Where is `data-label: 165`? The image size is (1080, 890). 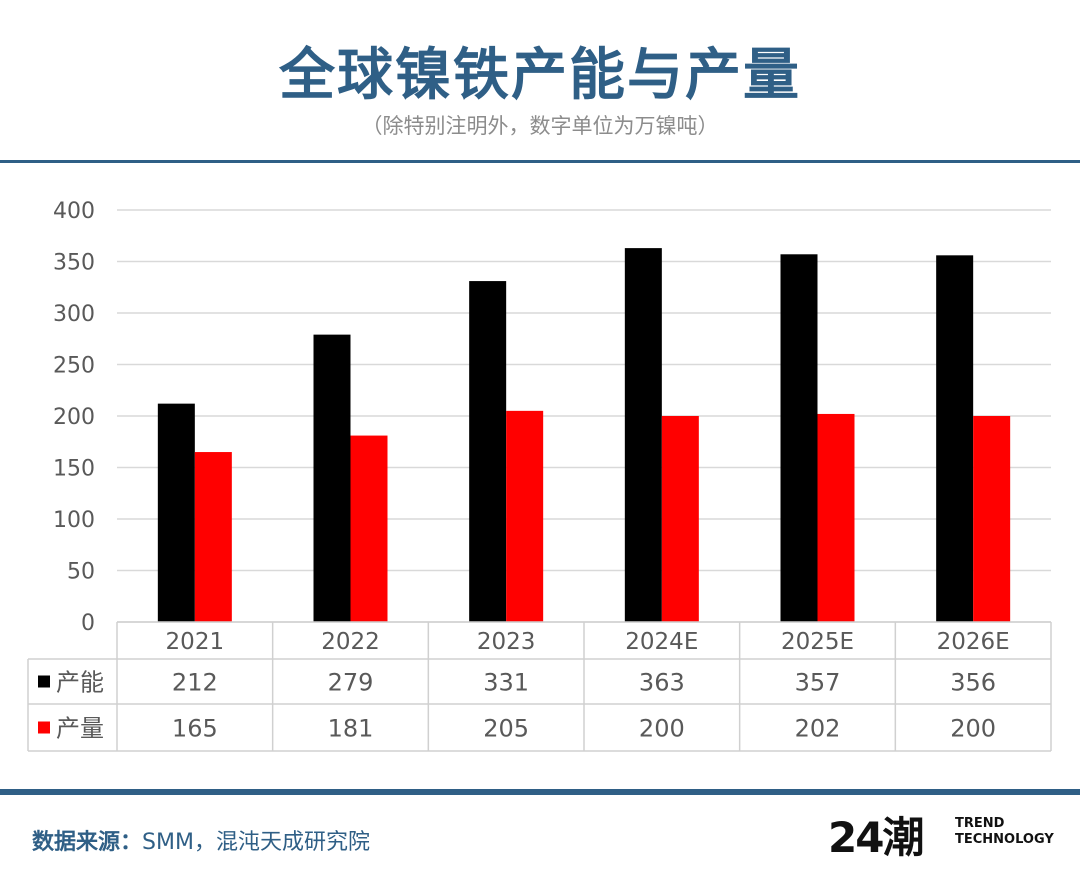
data-label: 165 is located at coordinates (195, 729).